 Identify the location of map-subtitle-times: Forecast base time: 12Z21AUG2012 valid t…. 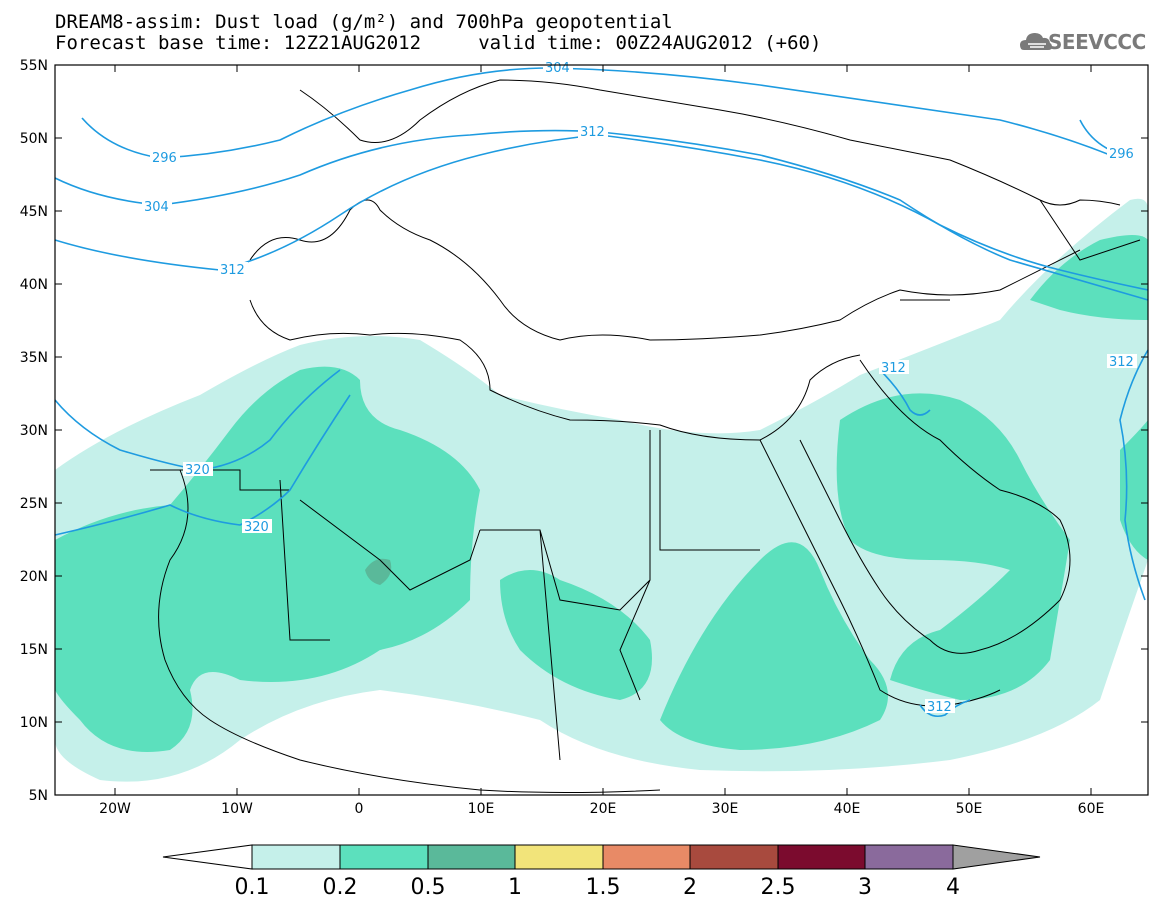
(438, 43).